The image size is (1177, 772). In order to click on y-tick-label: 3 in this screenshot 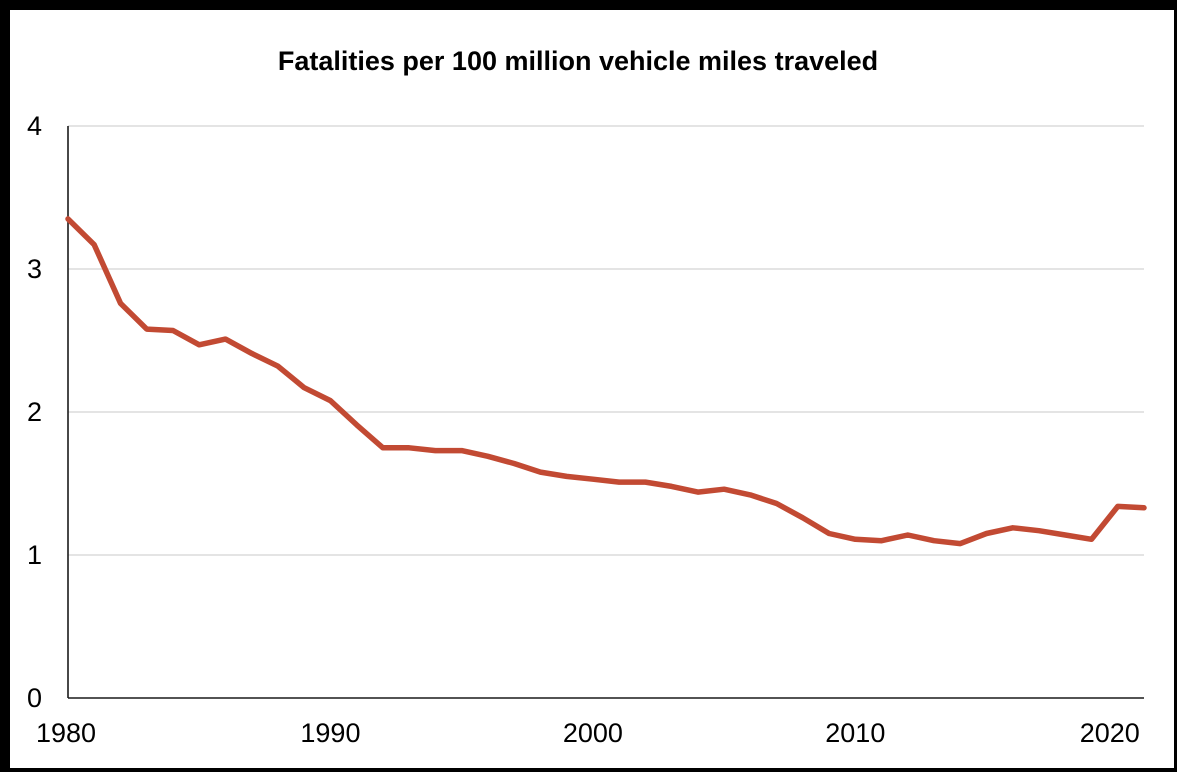, I will do `click(34, 269)`.